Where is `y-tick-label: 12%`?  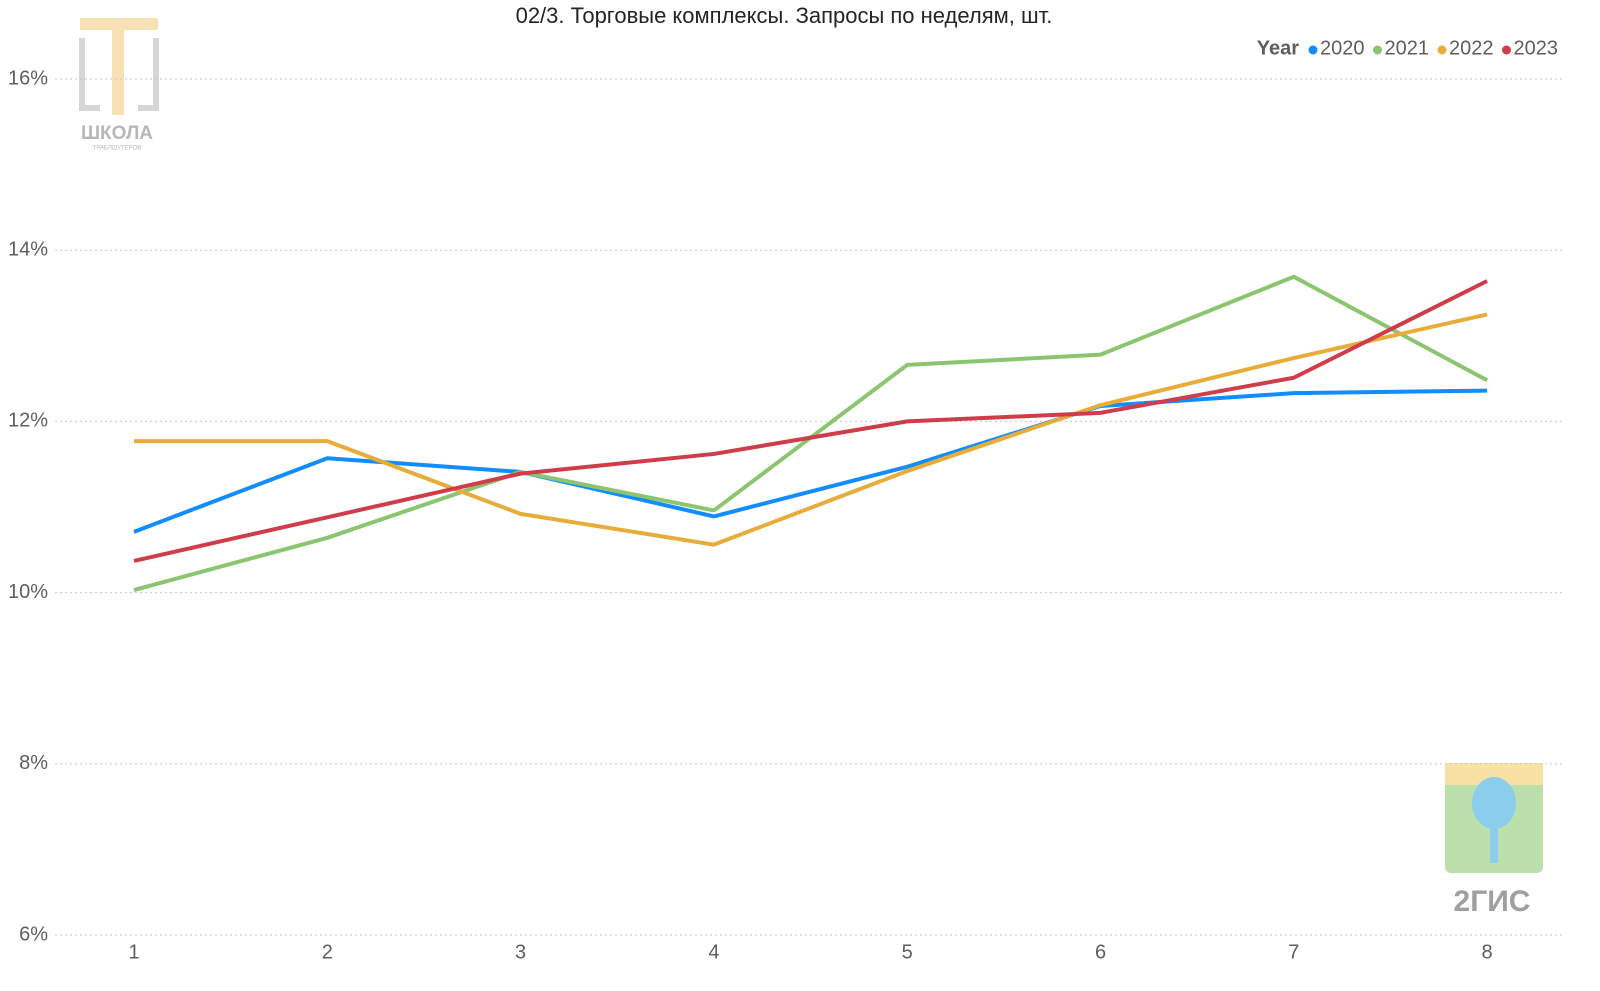
y-tick-label: 12% is located at coordinates (28, 421).